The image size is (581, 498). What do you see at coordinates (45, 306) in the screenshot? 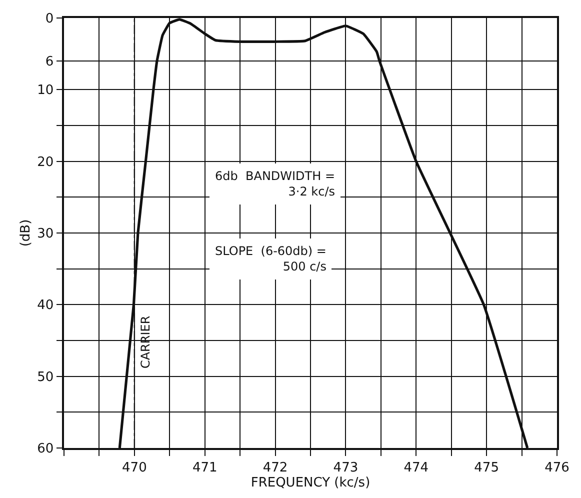
I see `y-tick-label: 40` at bounding box center [45, 306].